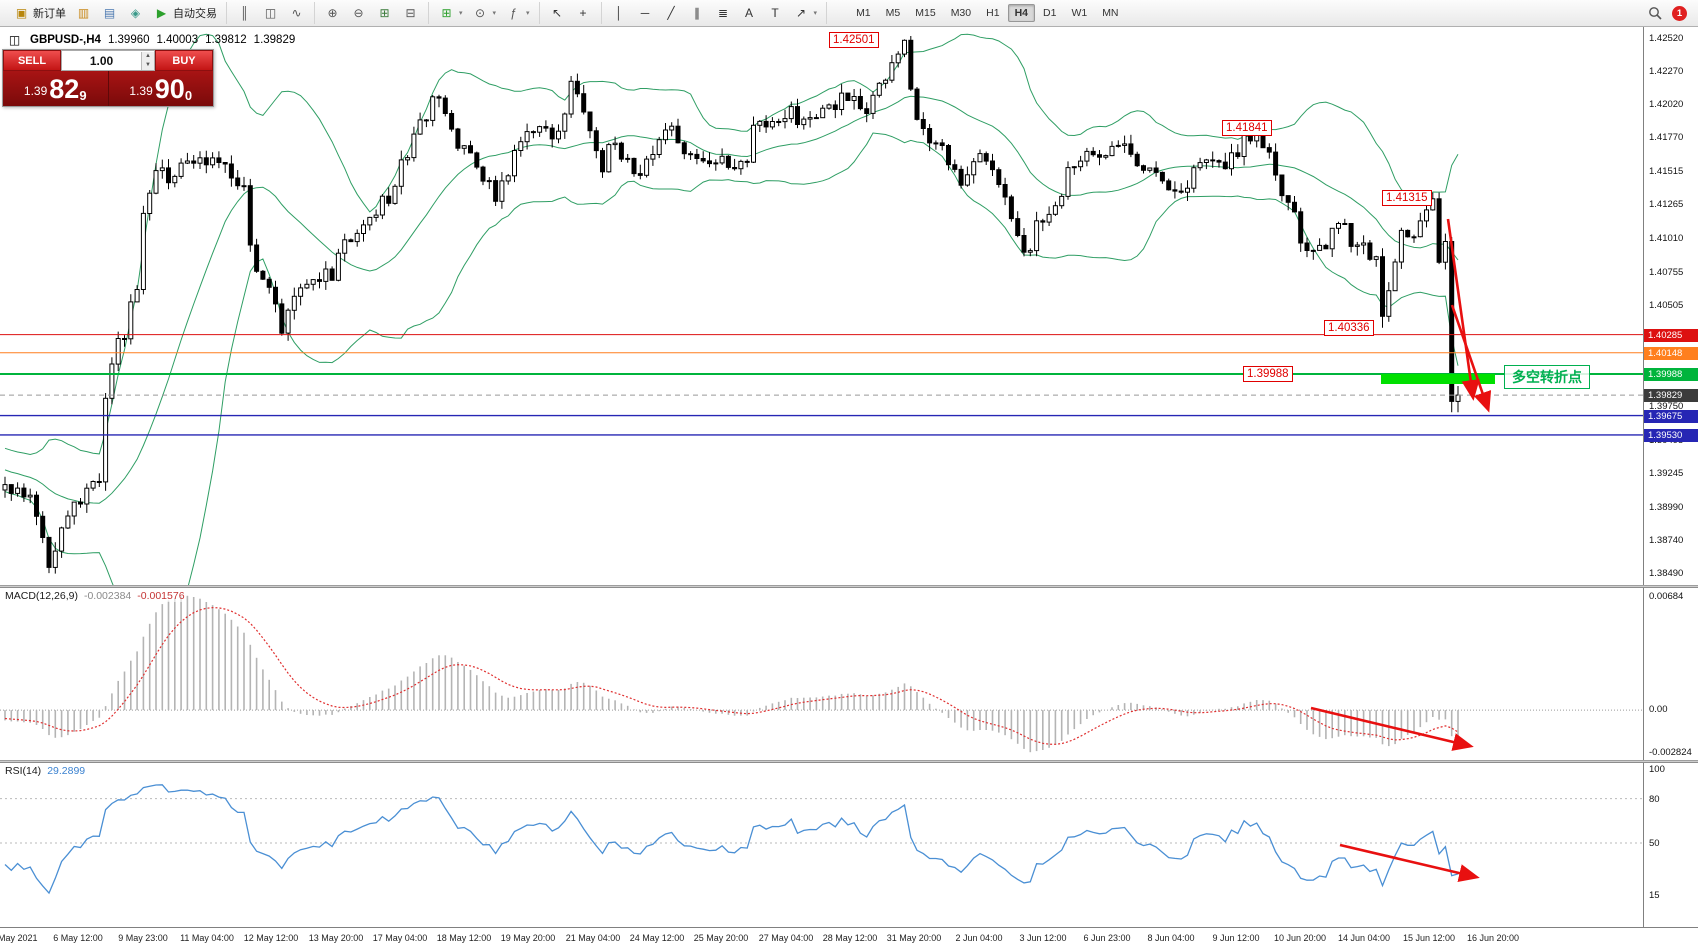 The height and width of the screenshot is (950, 1698). What do you see at coordinates (78, 938) in the screenshot?
I see `time-axis-label: 6 May 12:00` at bounding box center [78, 938].